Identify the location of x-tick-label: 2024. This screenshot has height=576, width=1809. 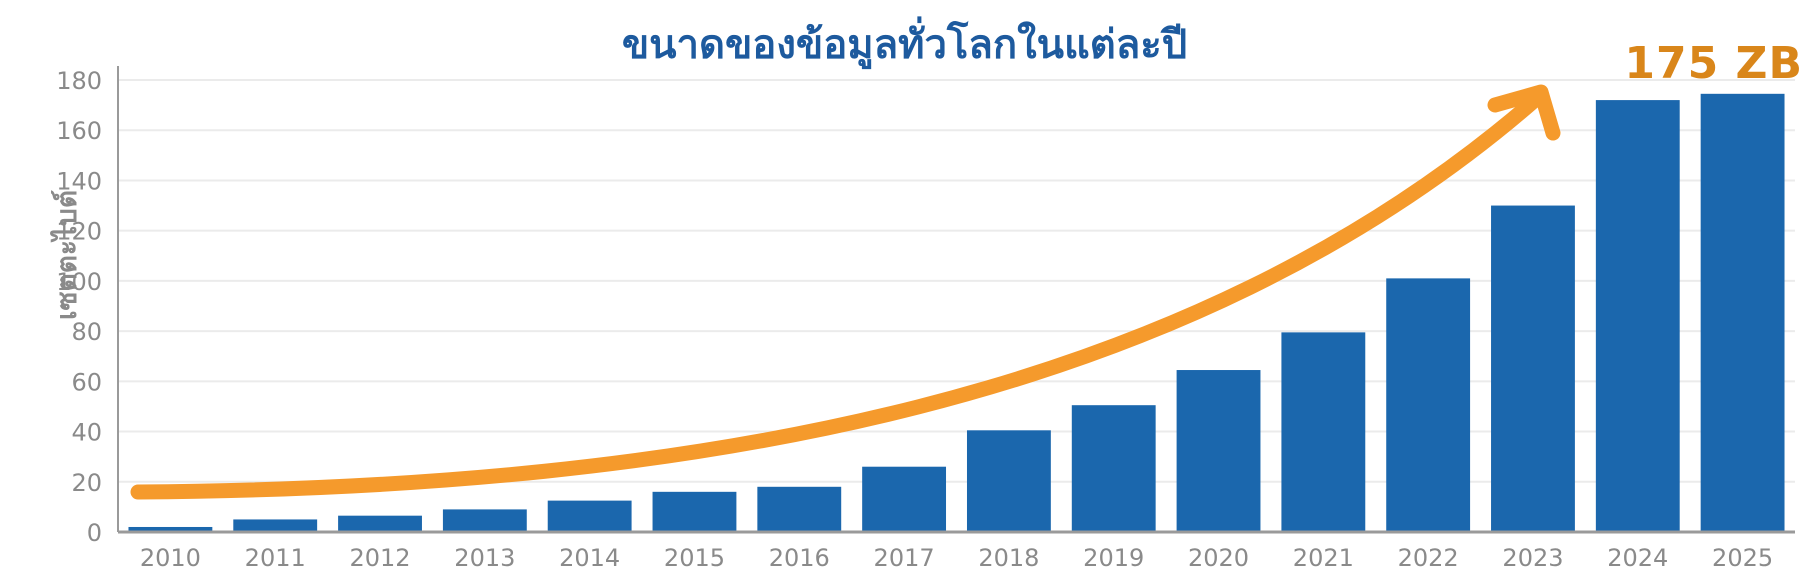
(1637, 558).